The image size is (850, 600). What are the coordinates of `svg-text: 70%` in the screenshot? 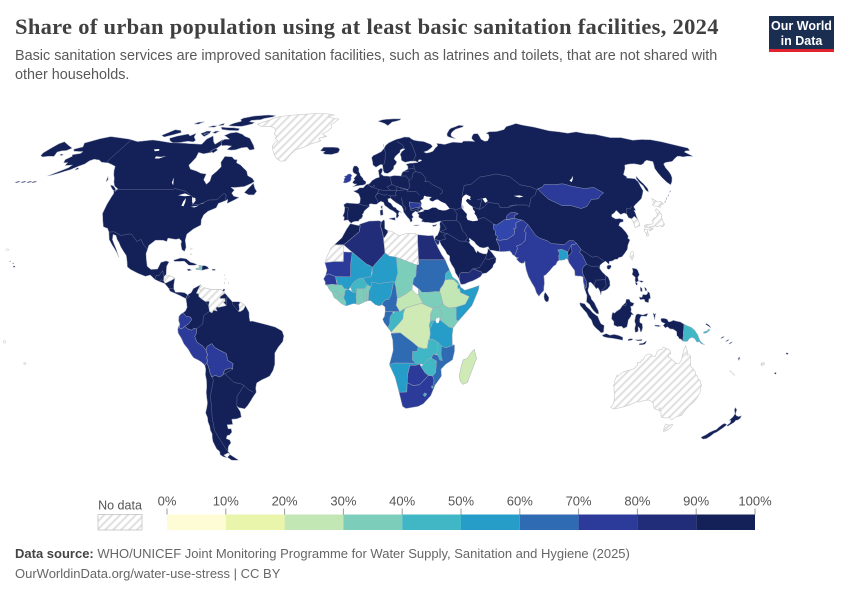 It's located at (579, 501).